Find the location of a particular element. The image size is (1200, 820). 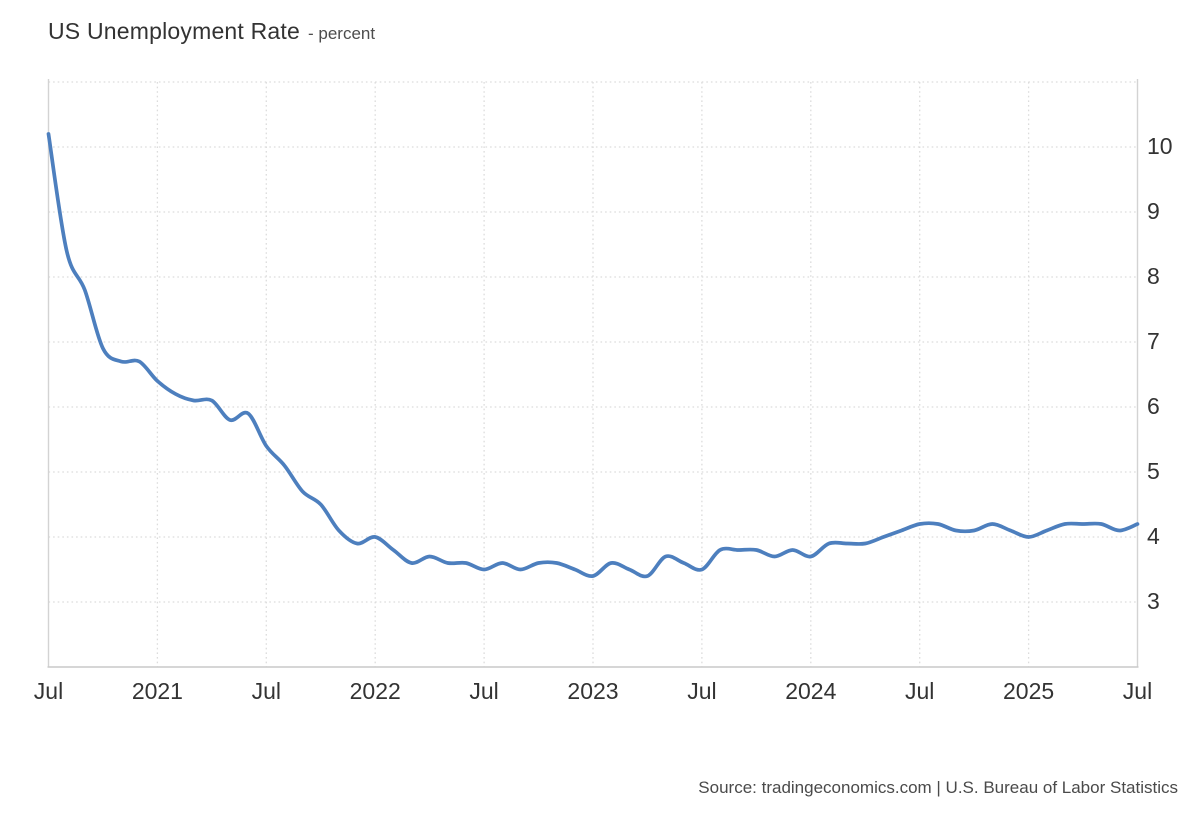

x-tick-label: 2023 is located at coordinates (592, 691).